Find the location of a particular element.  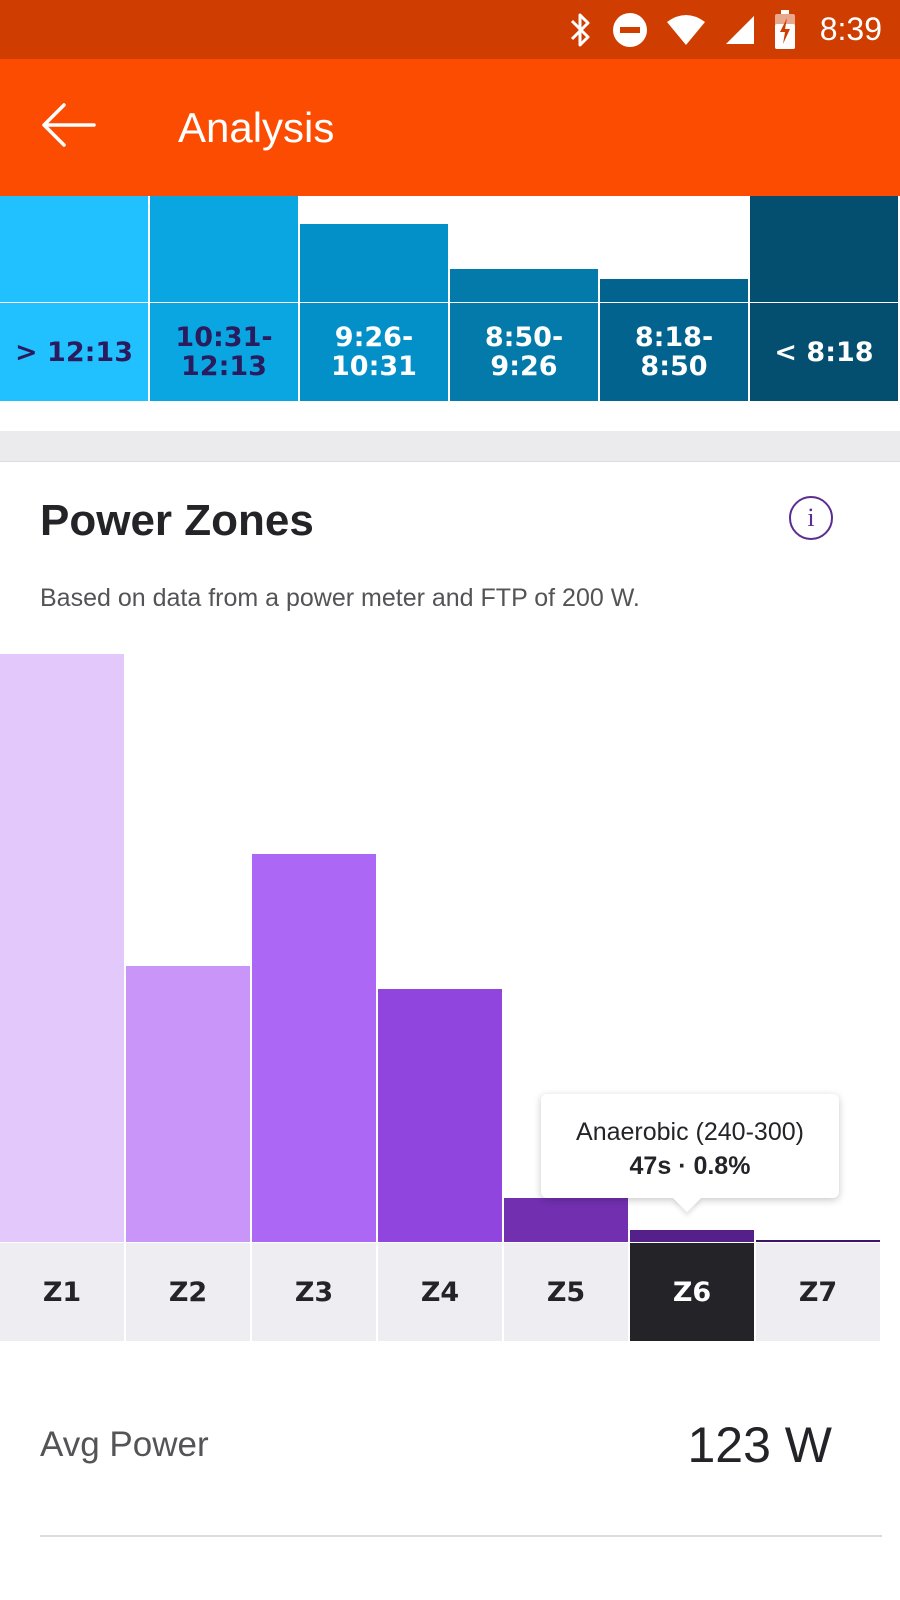

bluetooth-icon is located at coordinates (581, 30).